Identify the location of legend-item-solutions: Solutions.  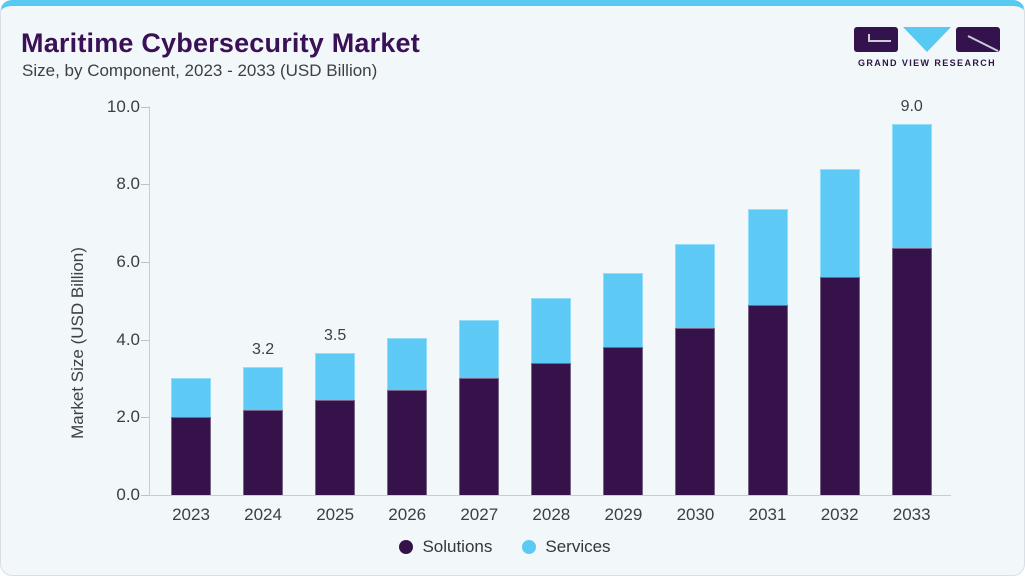
(445, 547).